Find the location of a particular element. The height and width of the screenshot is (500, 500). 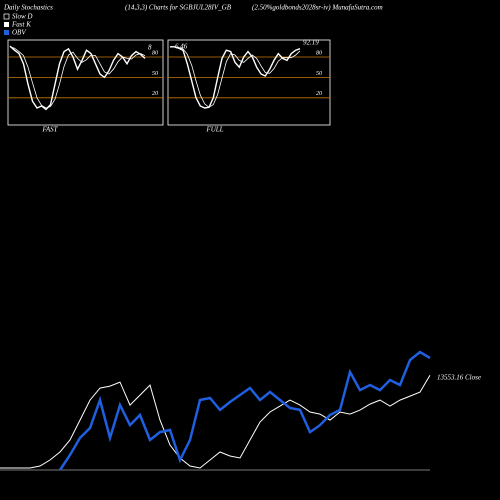

annotation: 8 is located at coordinates (150, 48).